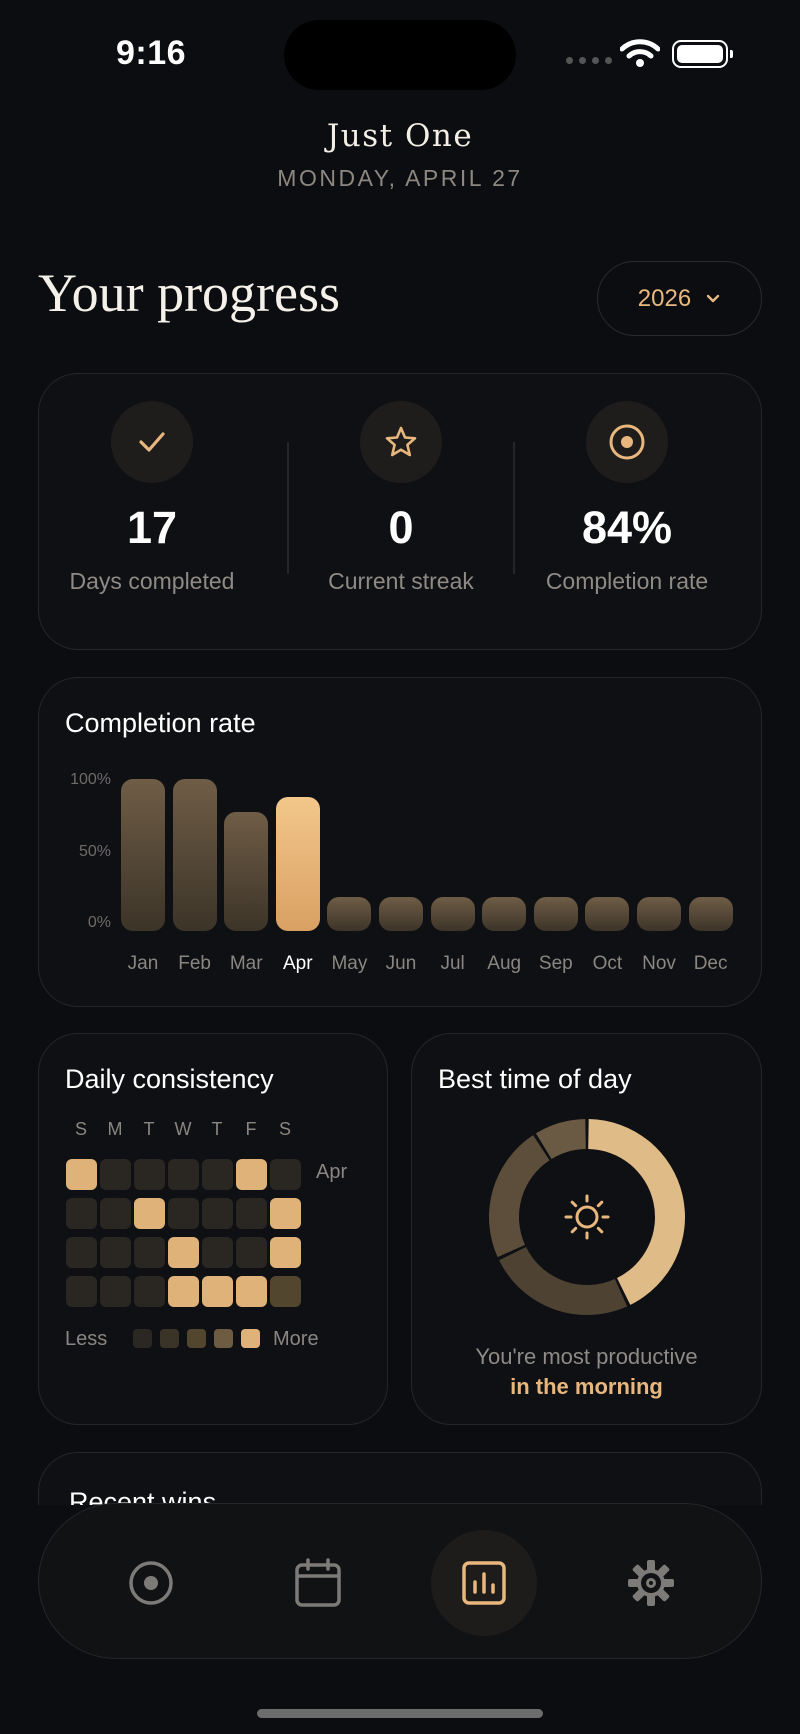 The width and height of the screenshot is (800, 1734). What do you see at coordinates (401, 442) in the screenshot?
I see `star-icon` at bounding box center [401, 442].